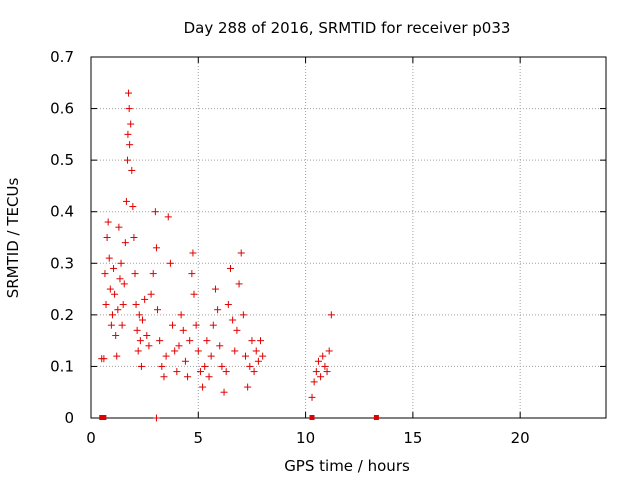 Image resolution: width=640 pixels, height=480 pixels. What do you see at coordinates (69, 418) in the screenshot?
I see `y-tick-label: 0` at bounding box center [69, 418].